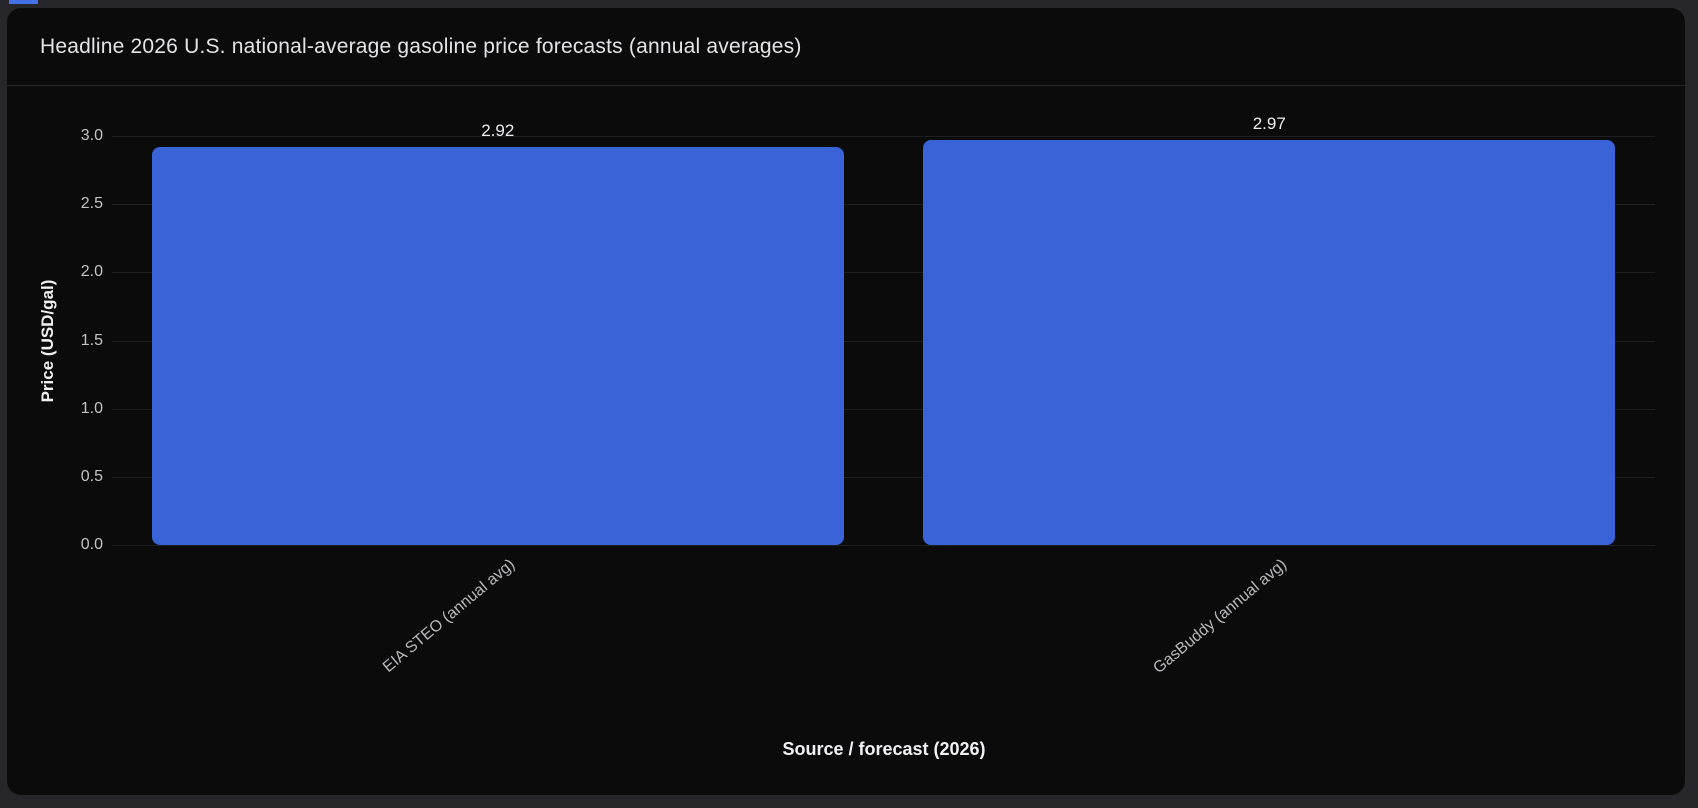 This screenshot has width=1698, height=808. What do you see at coordinates (91, 476) in the screenshot?
I see `y-tick-label: 0.5` at bounding box center [91, 476].